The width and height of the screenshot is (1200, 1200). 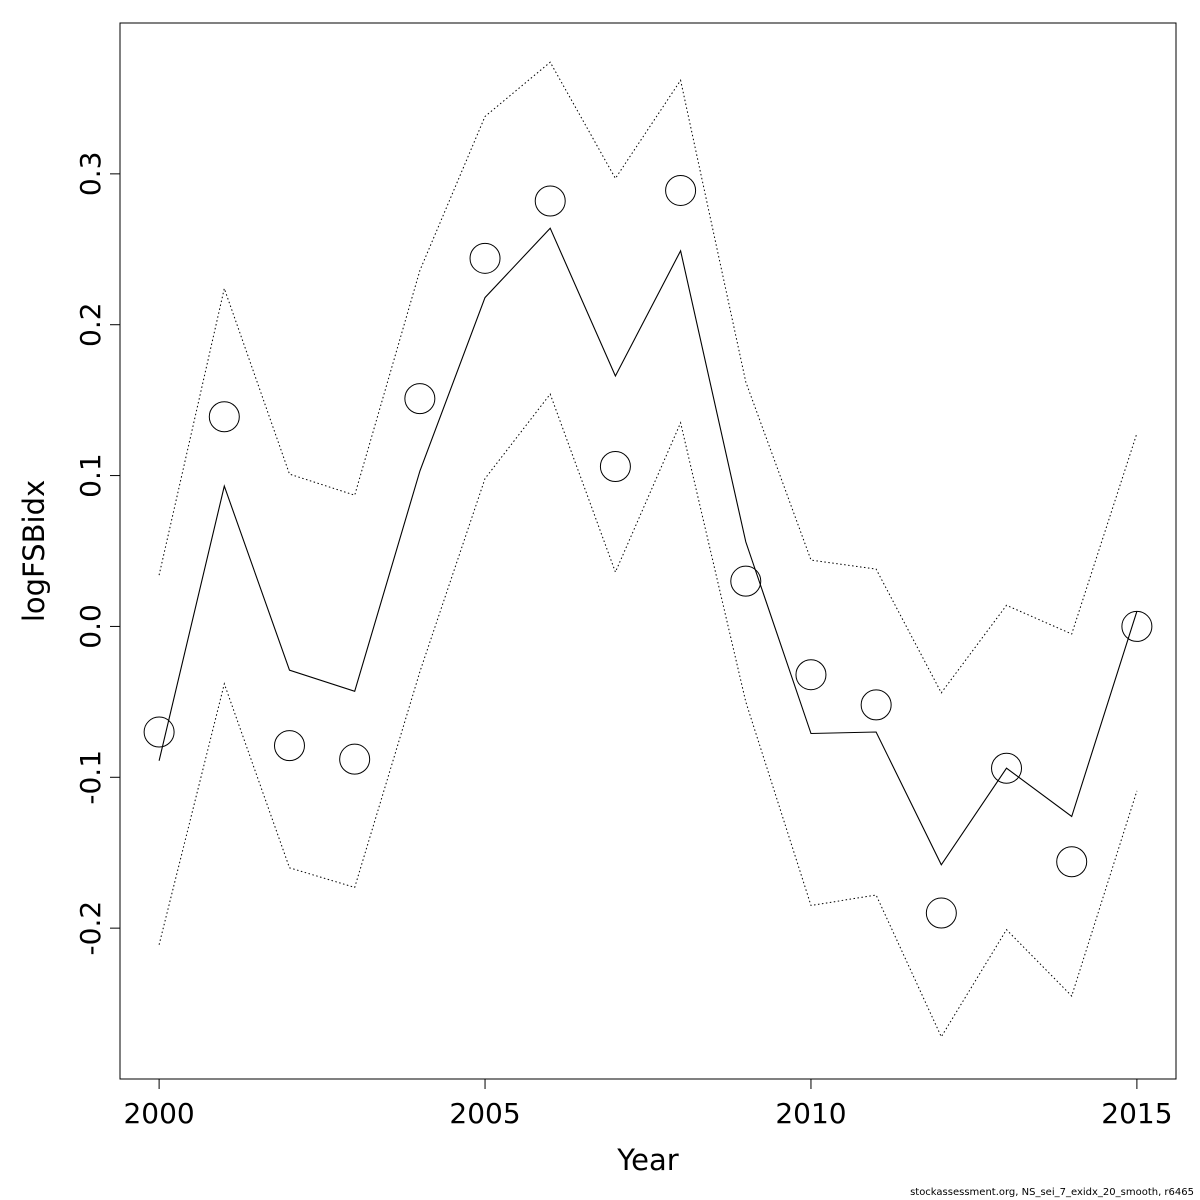 I want to click on y-tick-label: -0.1, so click(x=90, y=777).